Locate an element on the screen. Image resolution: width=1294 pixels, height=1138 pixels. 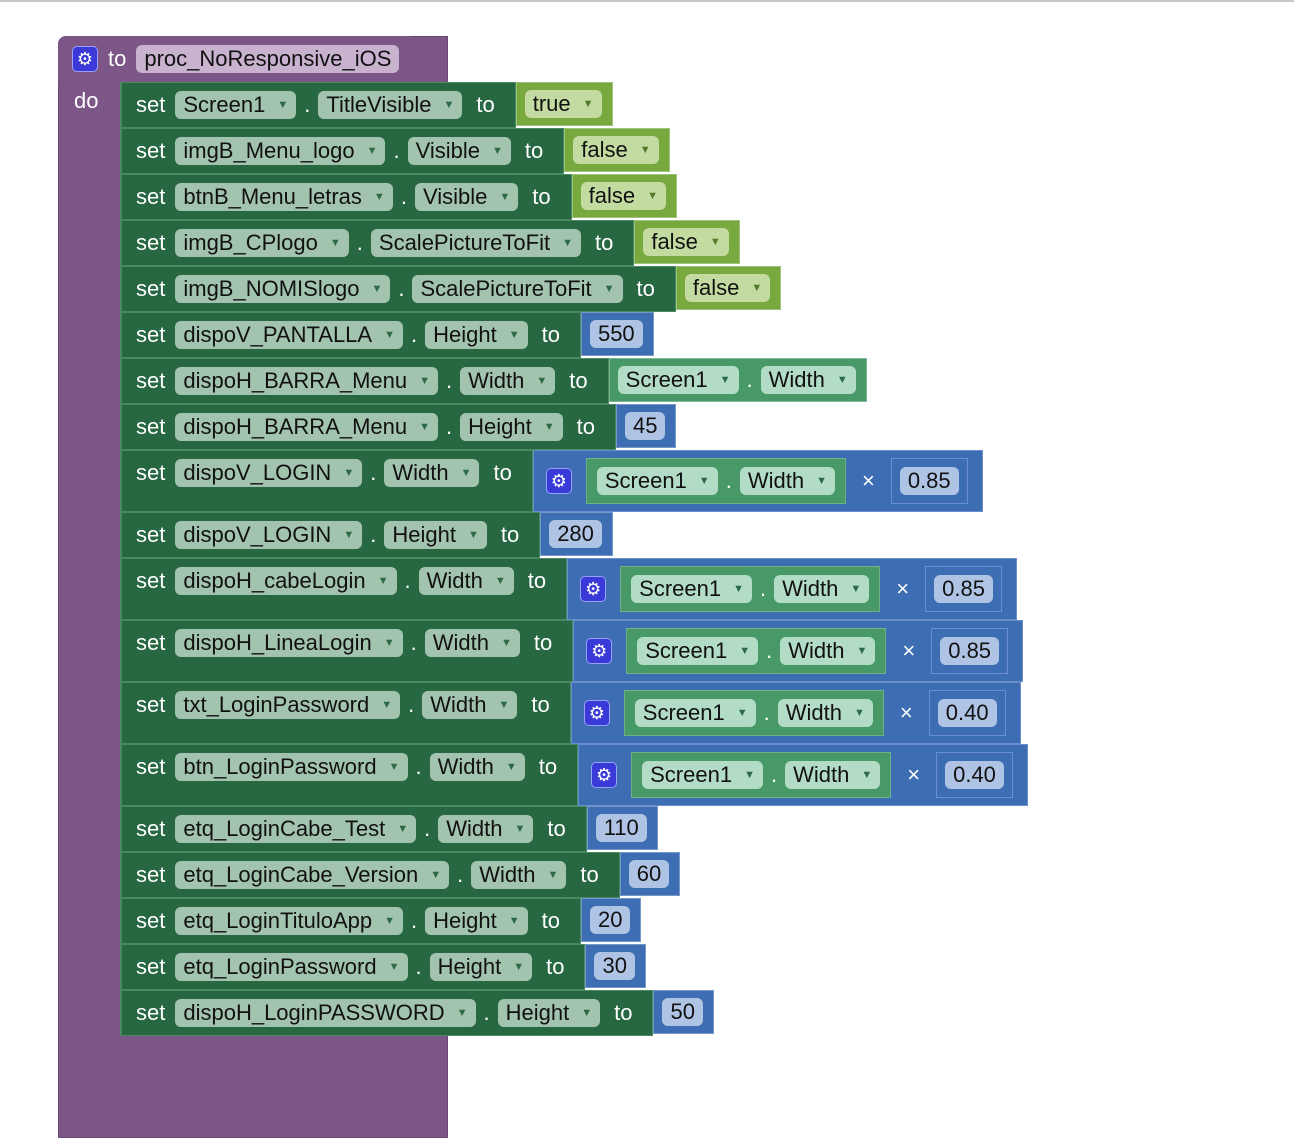
multiply-block: ⚙ Screen1 ▼. Width ▼ × 0.85 is located at coordinates (792, 589).